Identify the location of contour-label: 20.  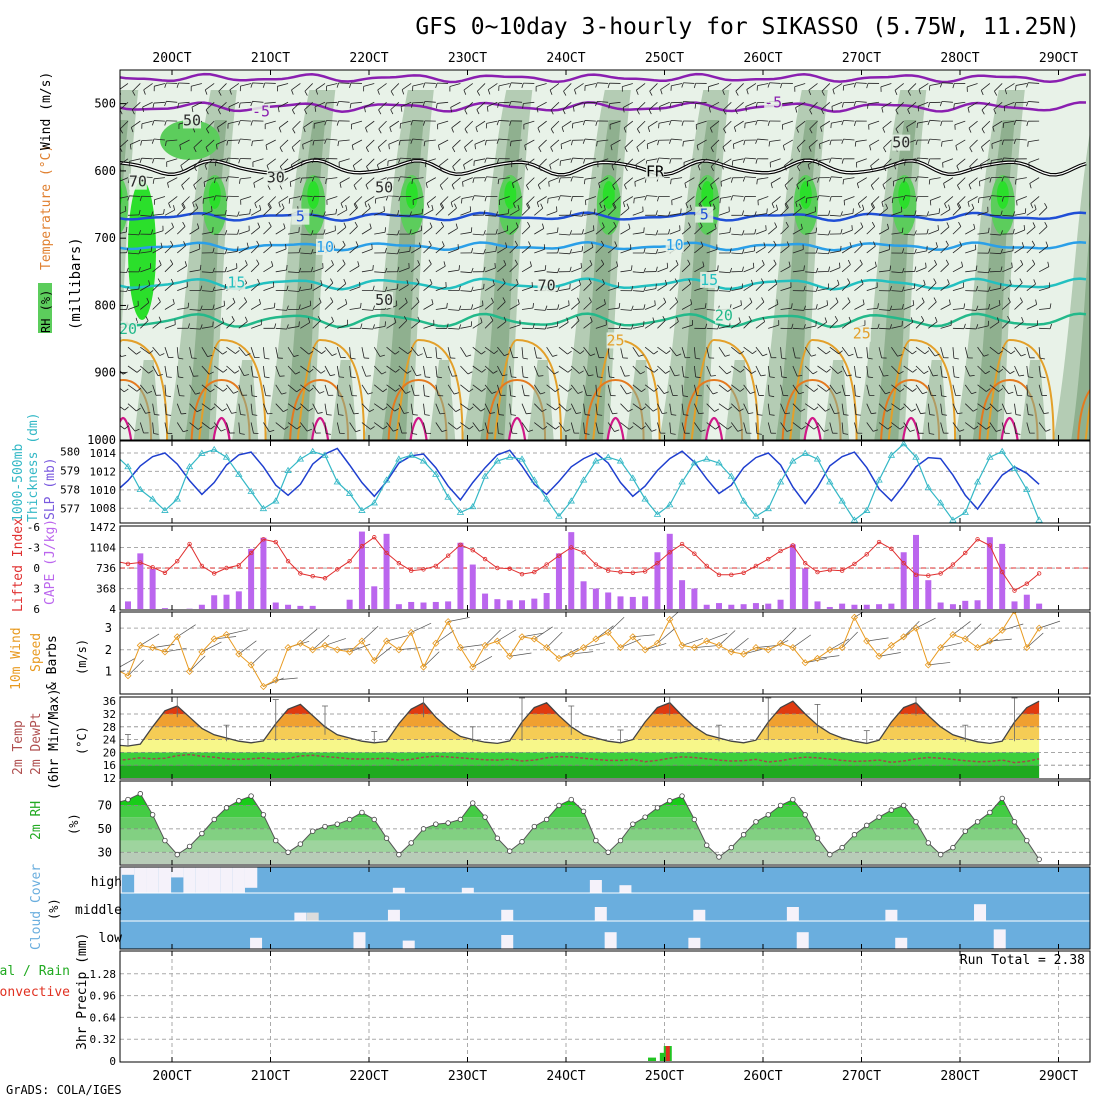
(724, 316).